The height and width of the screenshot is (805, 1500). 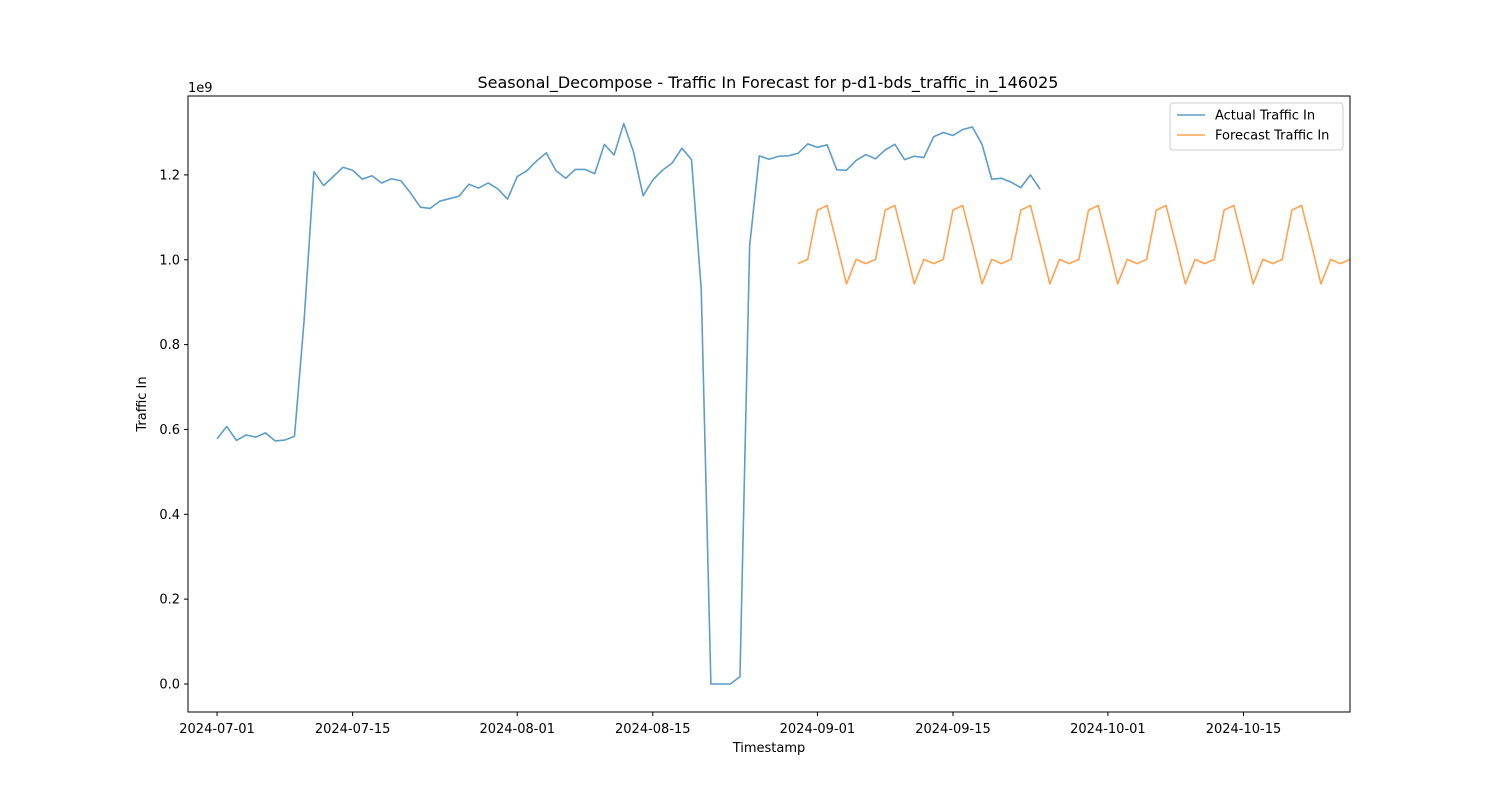 What do you see at coordinates (353, 729) in the screenshot?
I see `x-tick-label: 2024-07-15` at bounding box center [353, 729].